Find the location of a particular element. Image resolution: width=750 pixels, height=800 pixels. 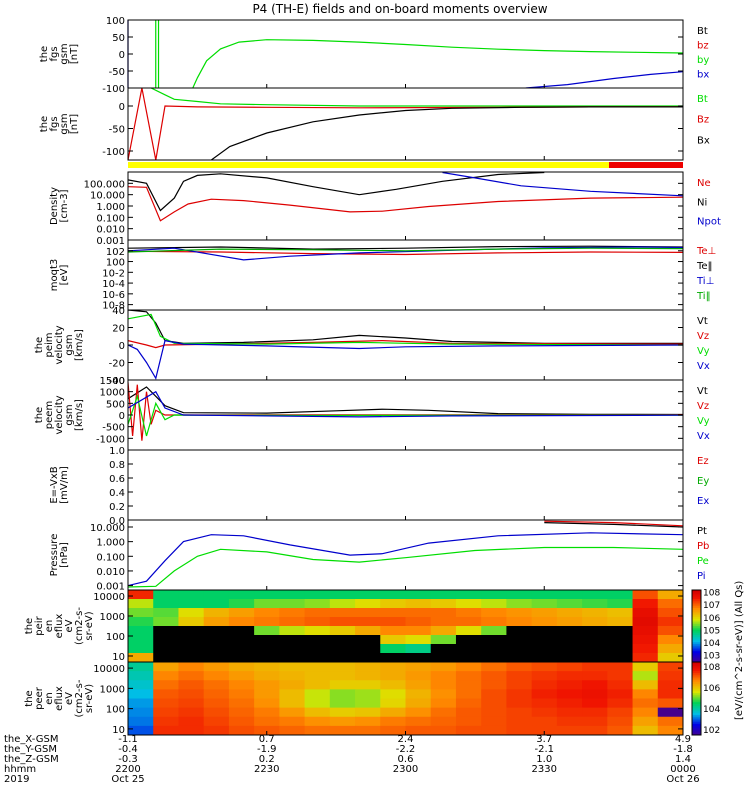

legend-peim-1: Vz is located at coordinates (703, 336).